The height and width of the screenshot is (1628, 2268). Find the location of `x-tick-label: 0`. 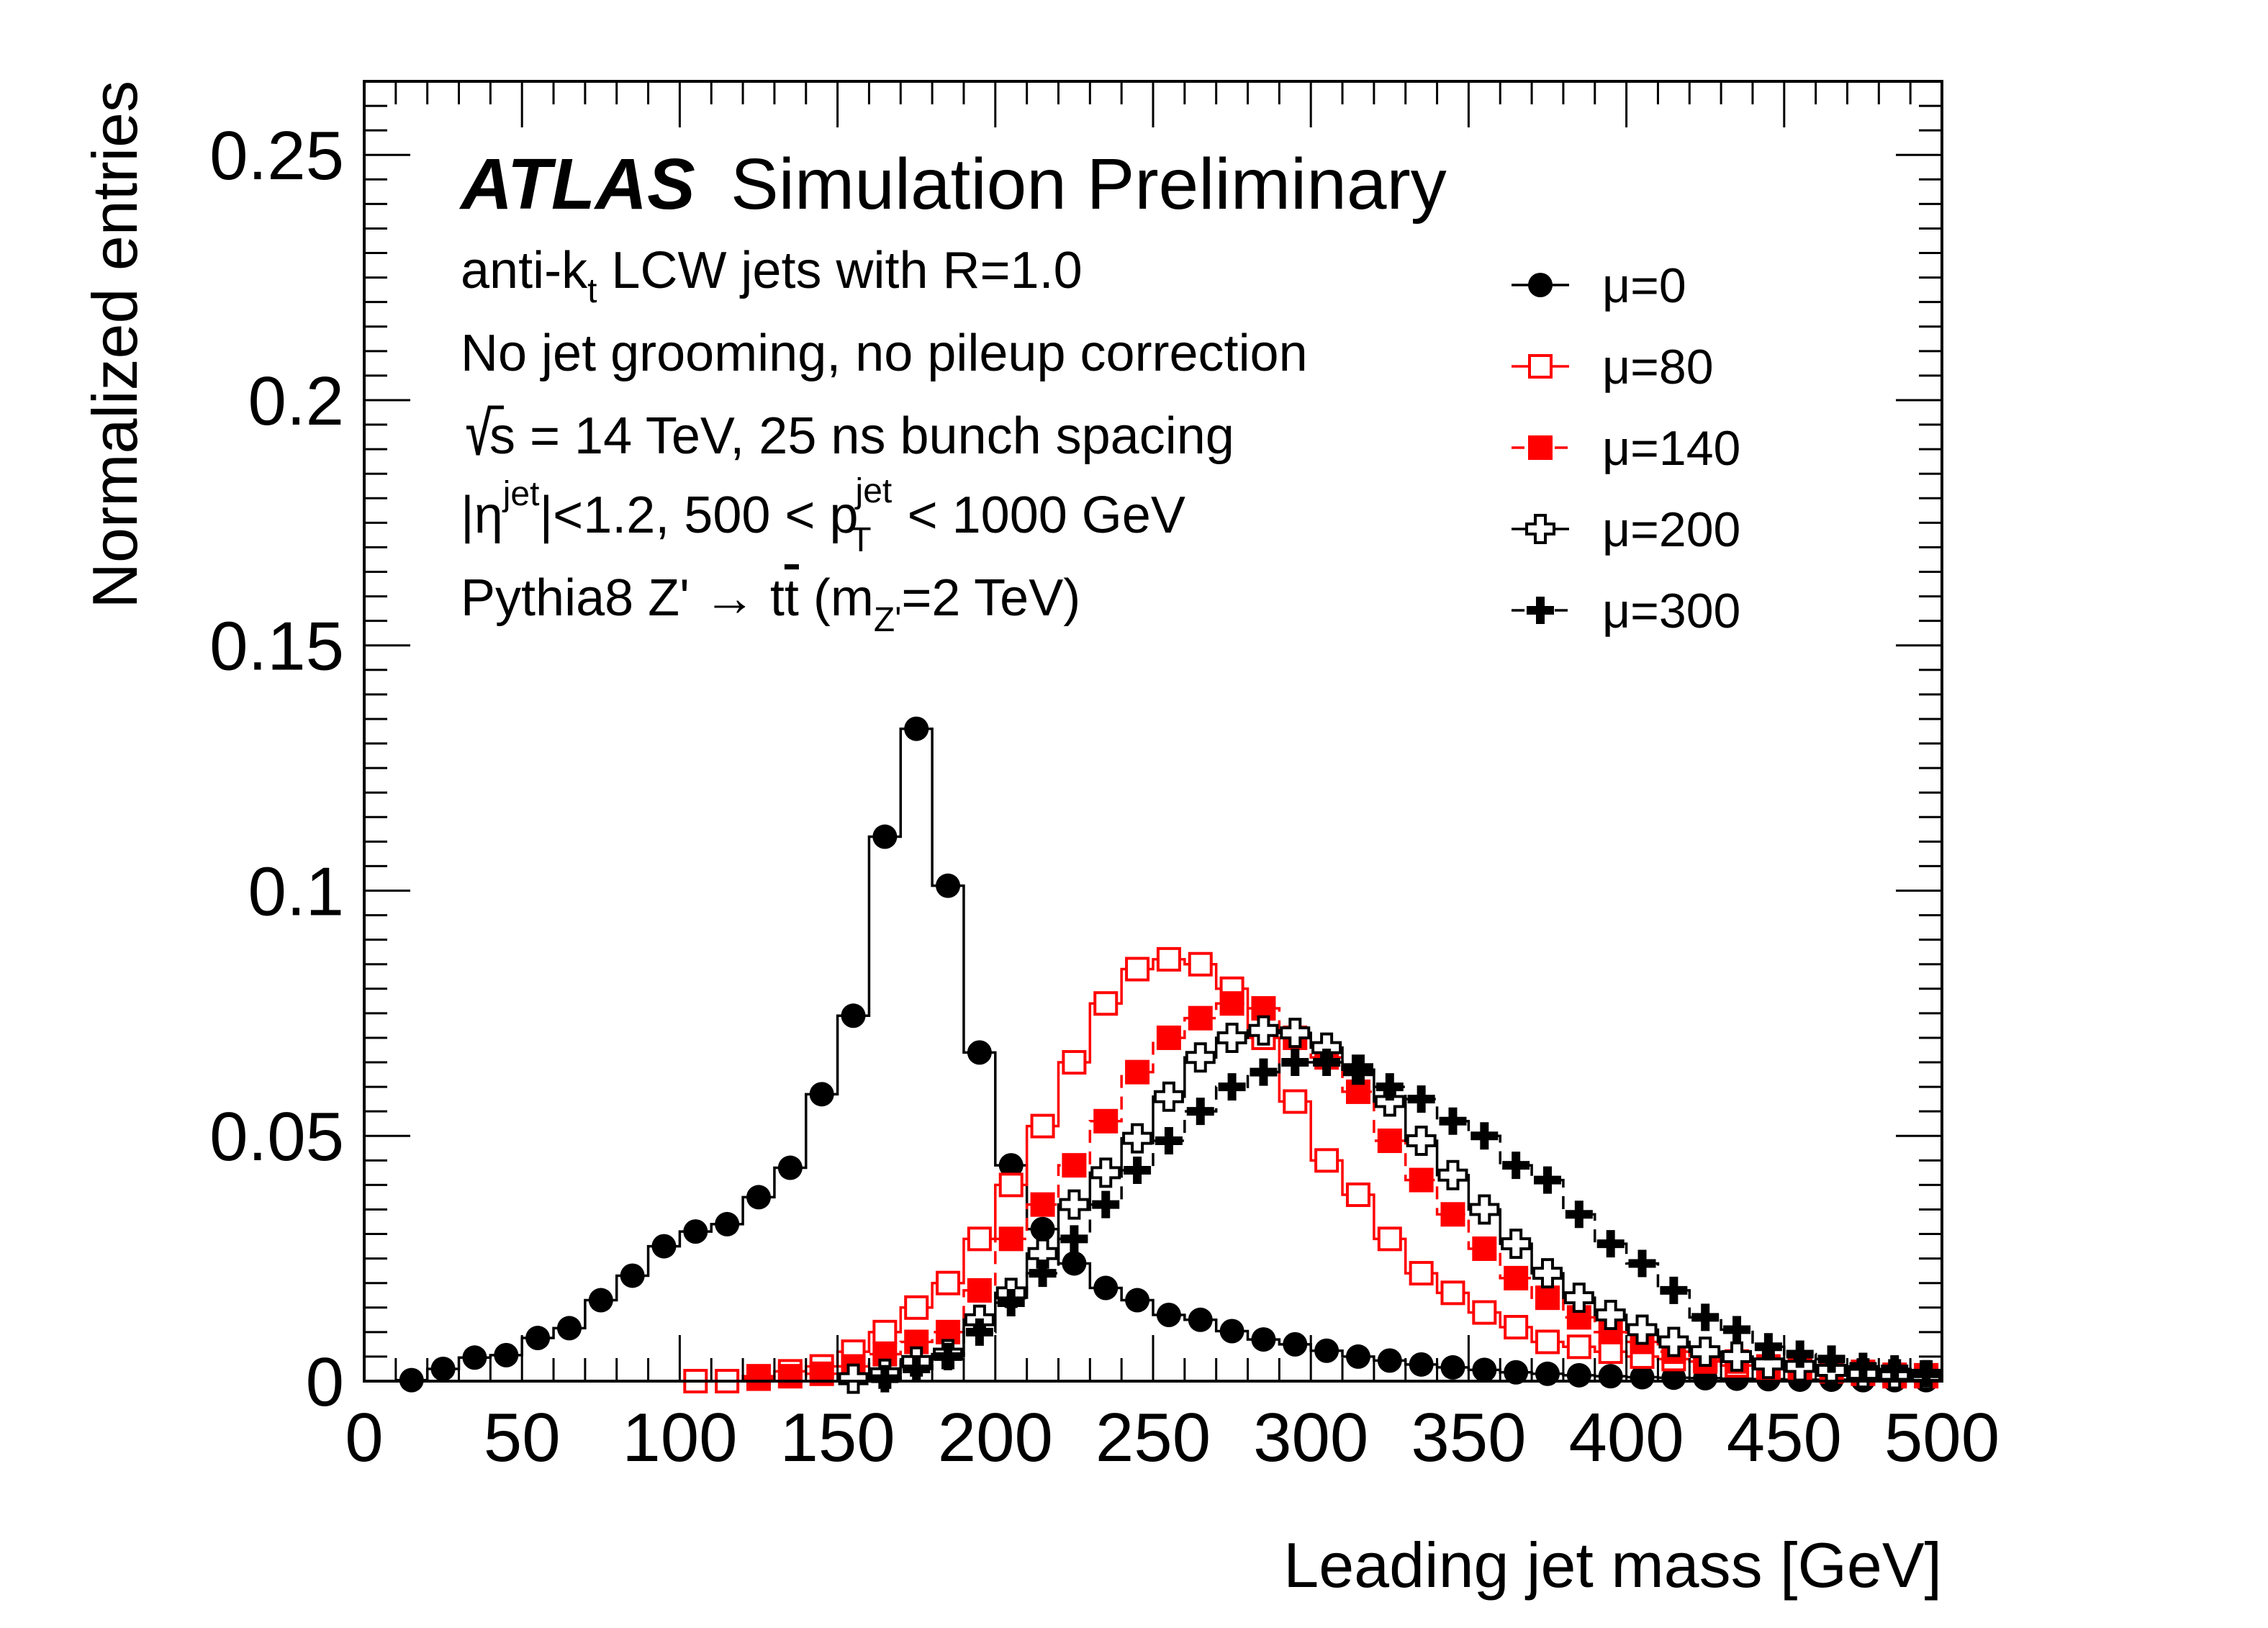

x-tick-label: 0 is located at coordinates (364, 1437).